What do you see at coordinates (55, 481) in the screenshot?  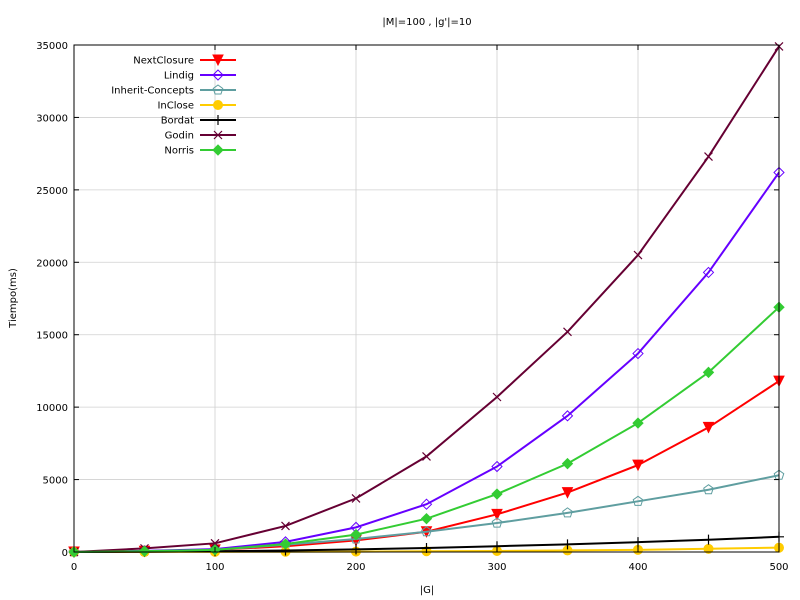 I see `y-tick-label: 5000` at bounding box center [55, 481].